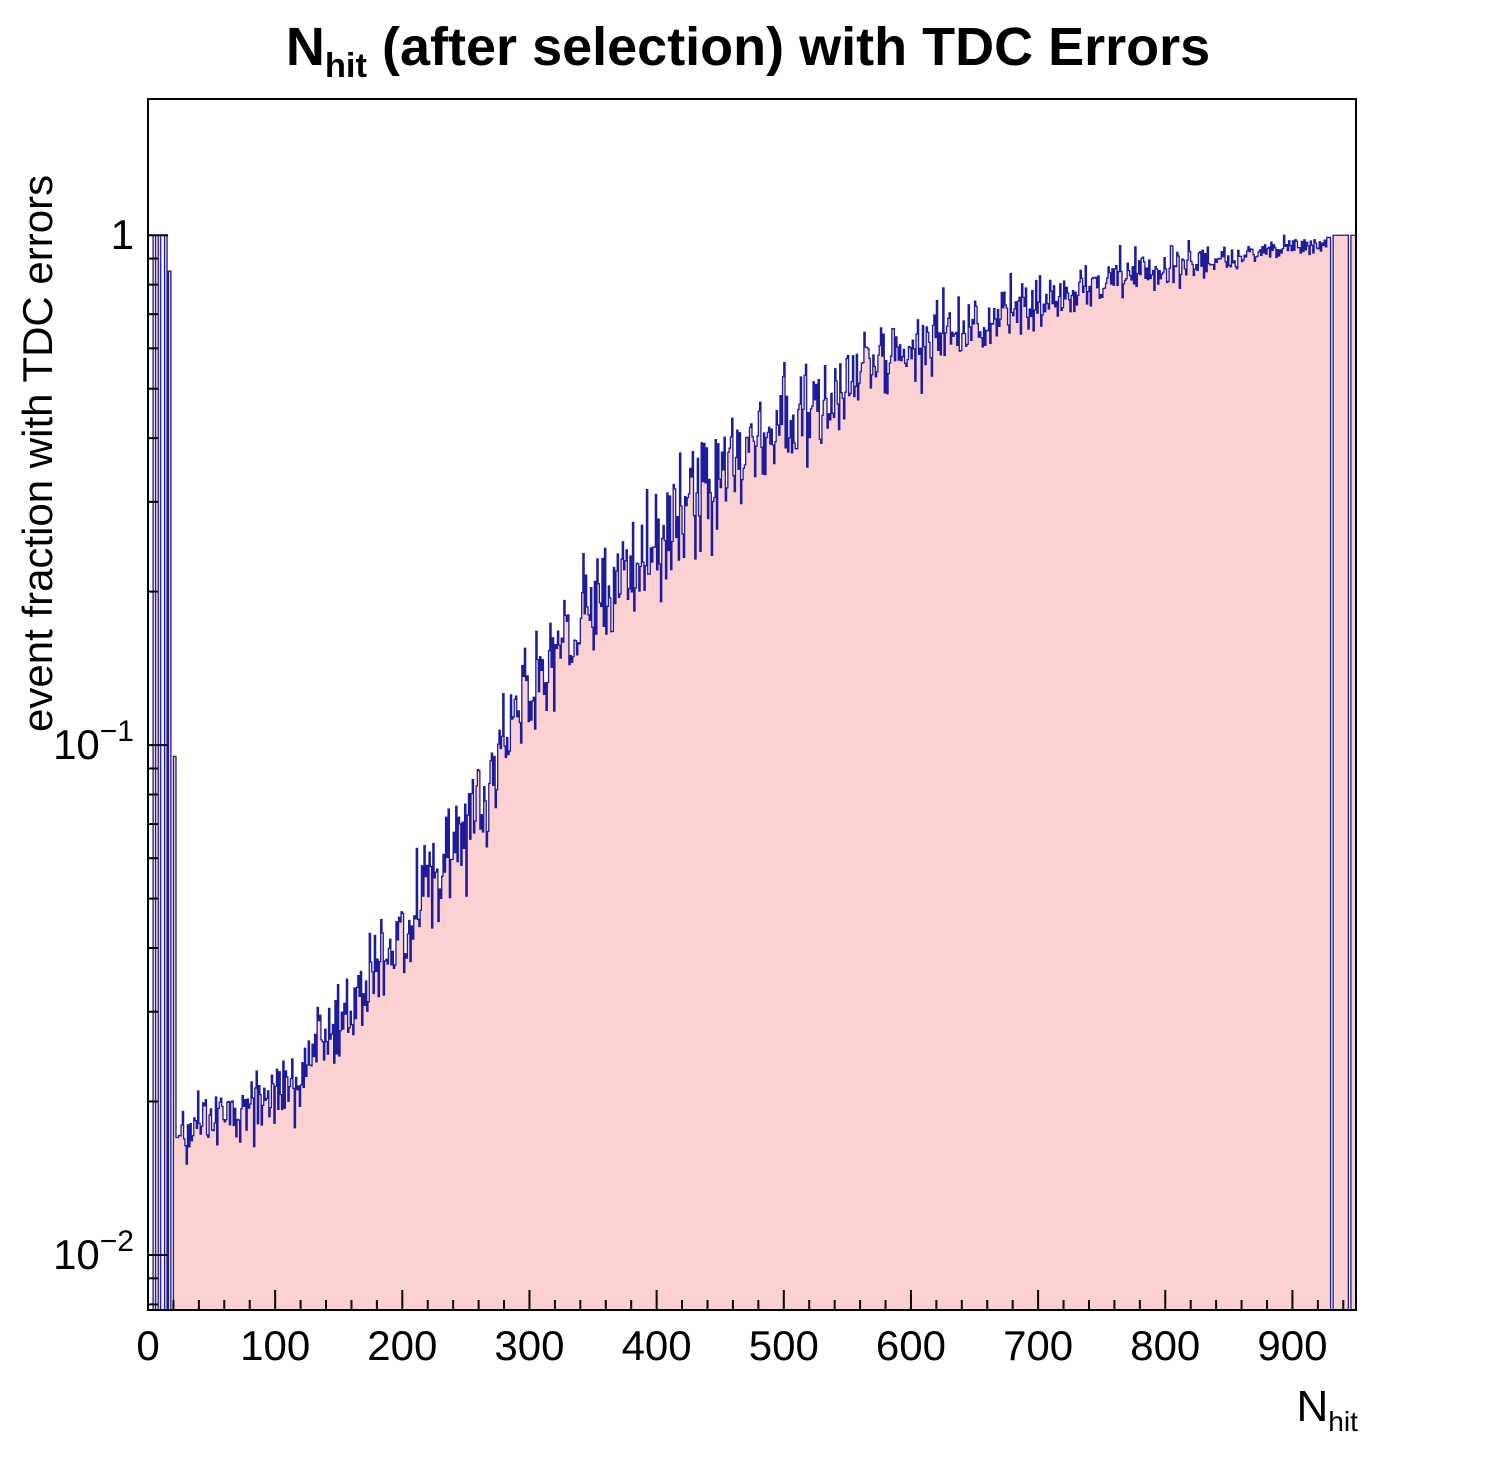  What do you see at coordinates (657, 1345) in the screenshot?
I see `x-tick-label: 400` at bounding box center [657, 1345].